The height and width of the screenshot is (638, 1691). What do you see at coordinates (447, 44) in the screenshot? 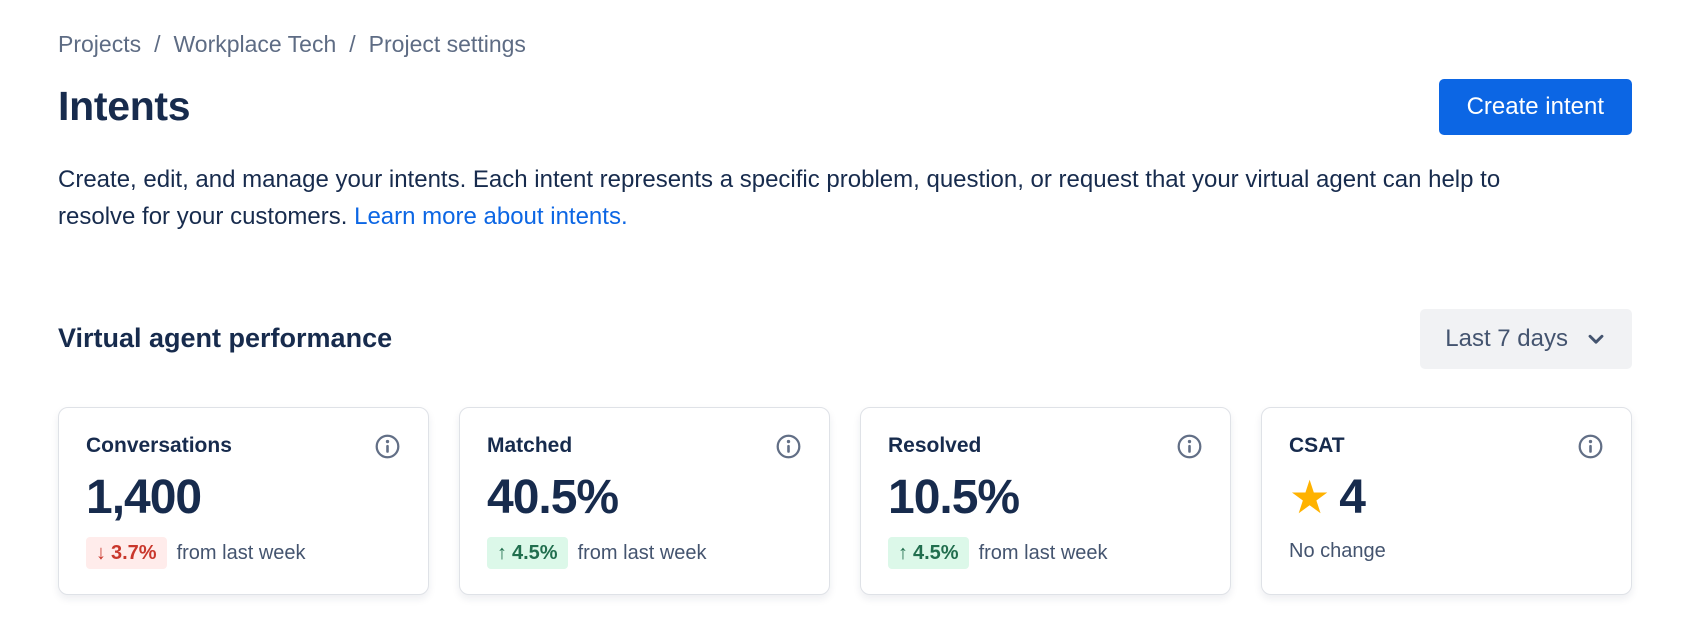
I see `breadcrumb-project-settings: Project settings` at bounding box center [447, 44].